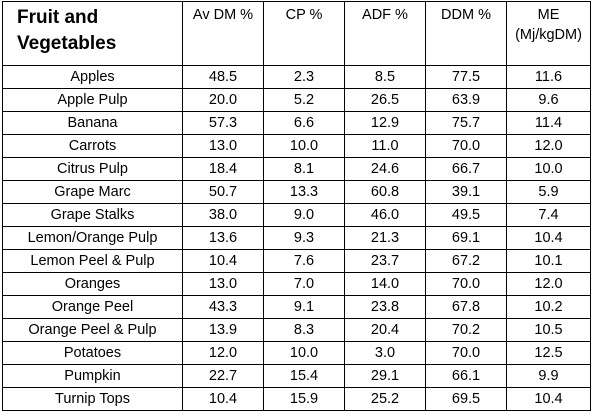 This screenshot has width=593, height=417. I want to click on adf-cell: 60.8, so click(385, 192).